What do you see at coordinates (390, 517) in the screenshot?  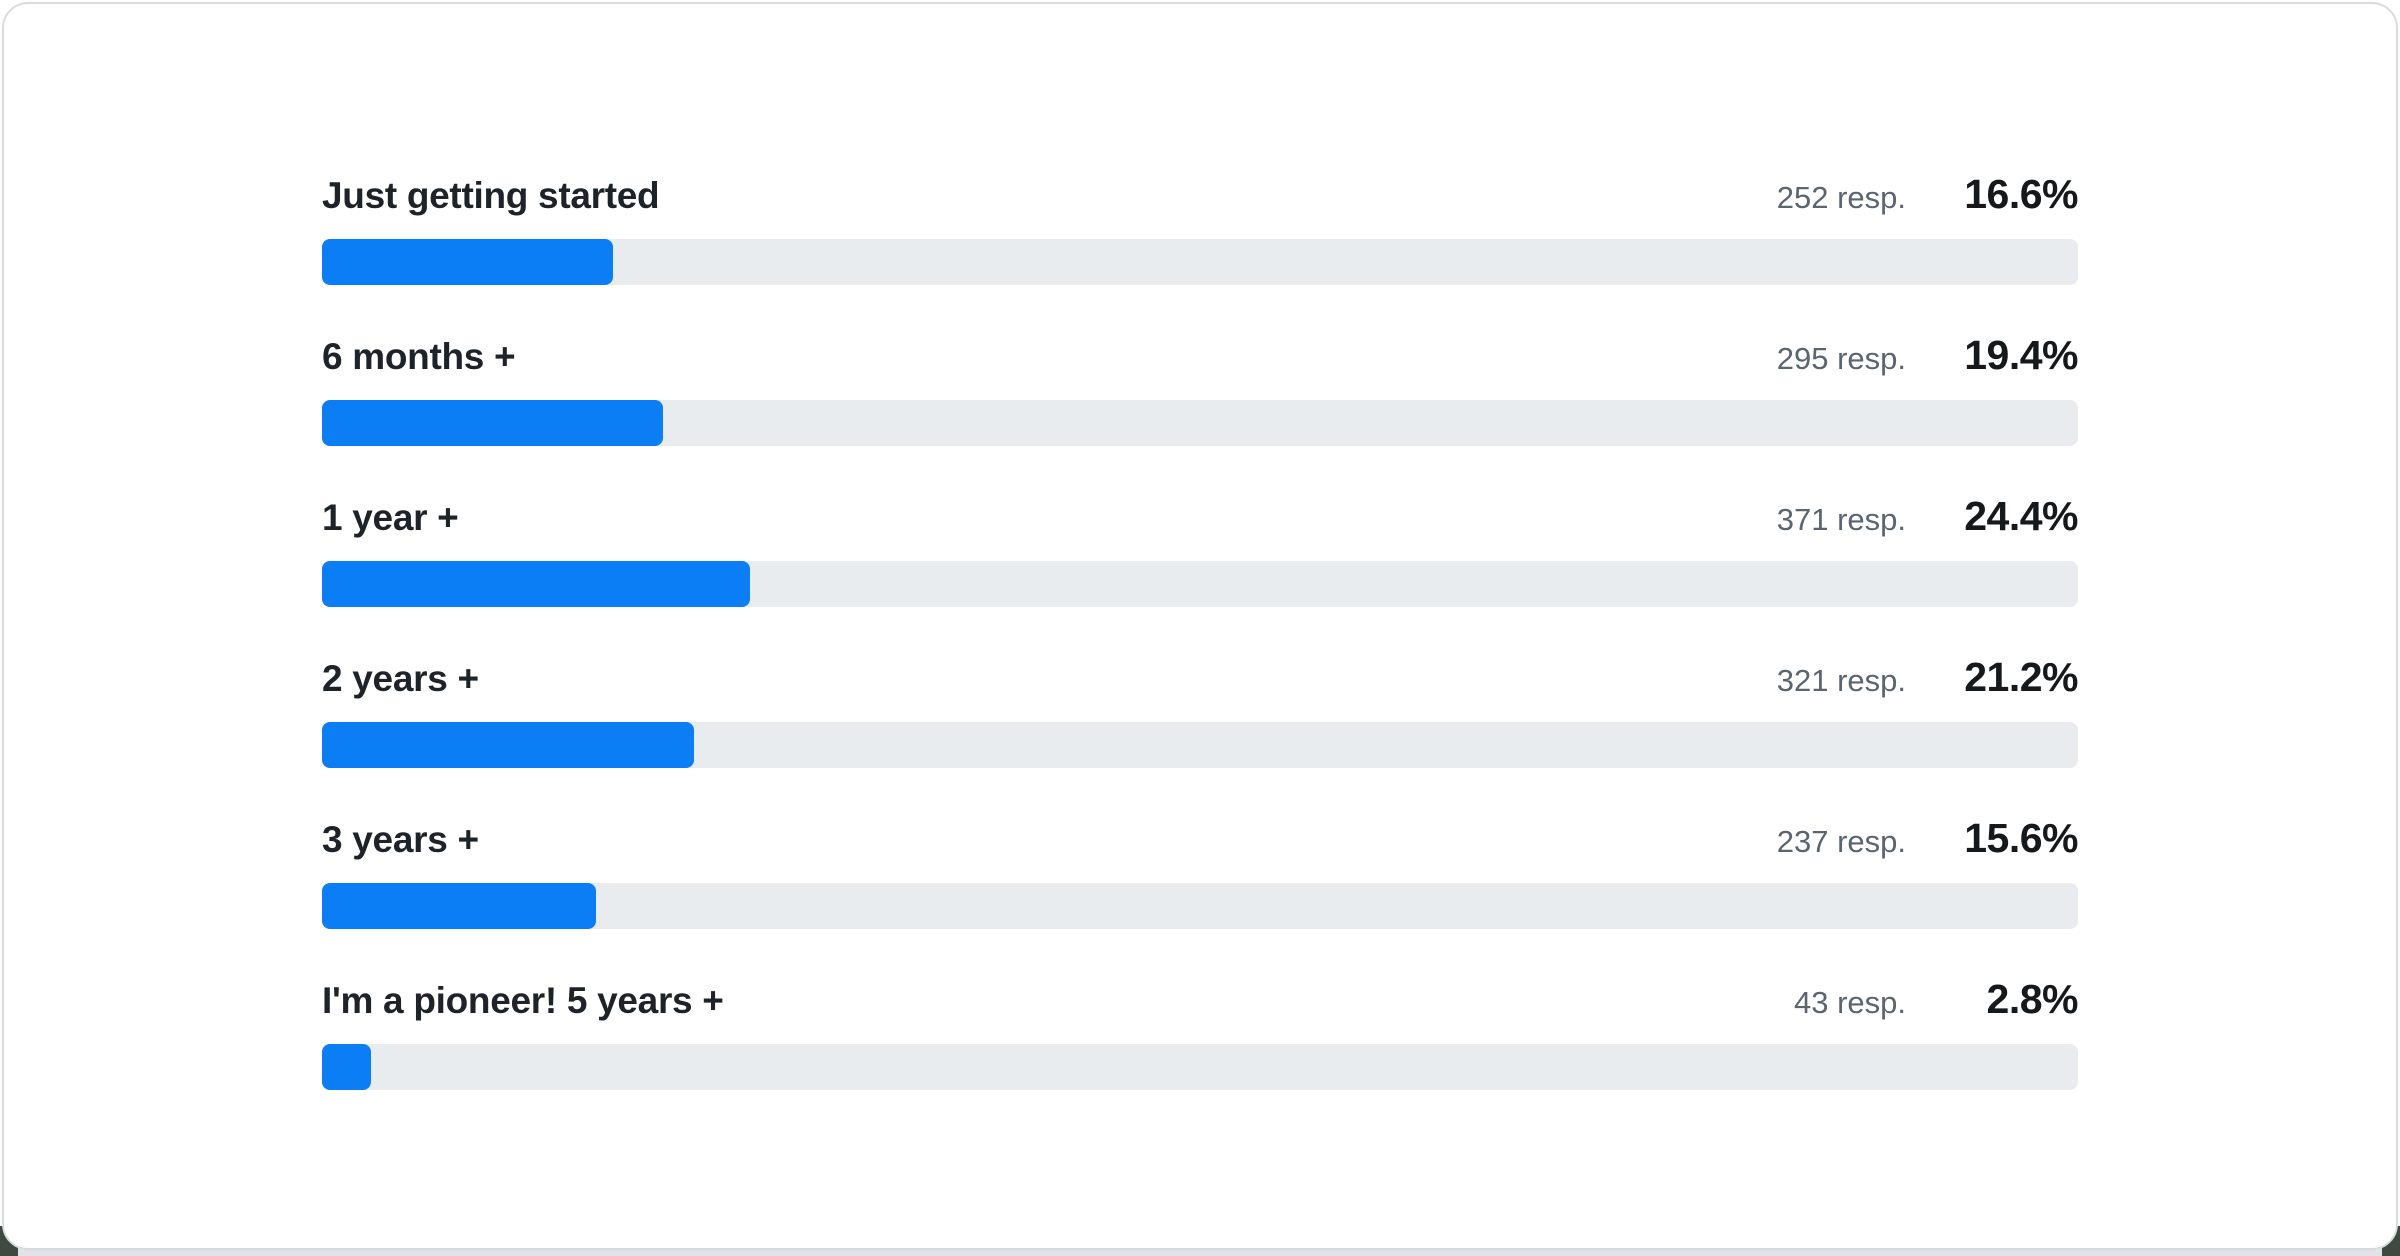 I see `poll-option-label: 1 year +` at bounding box center [390, 517].